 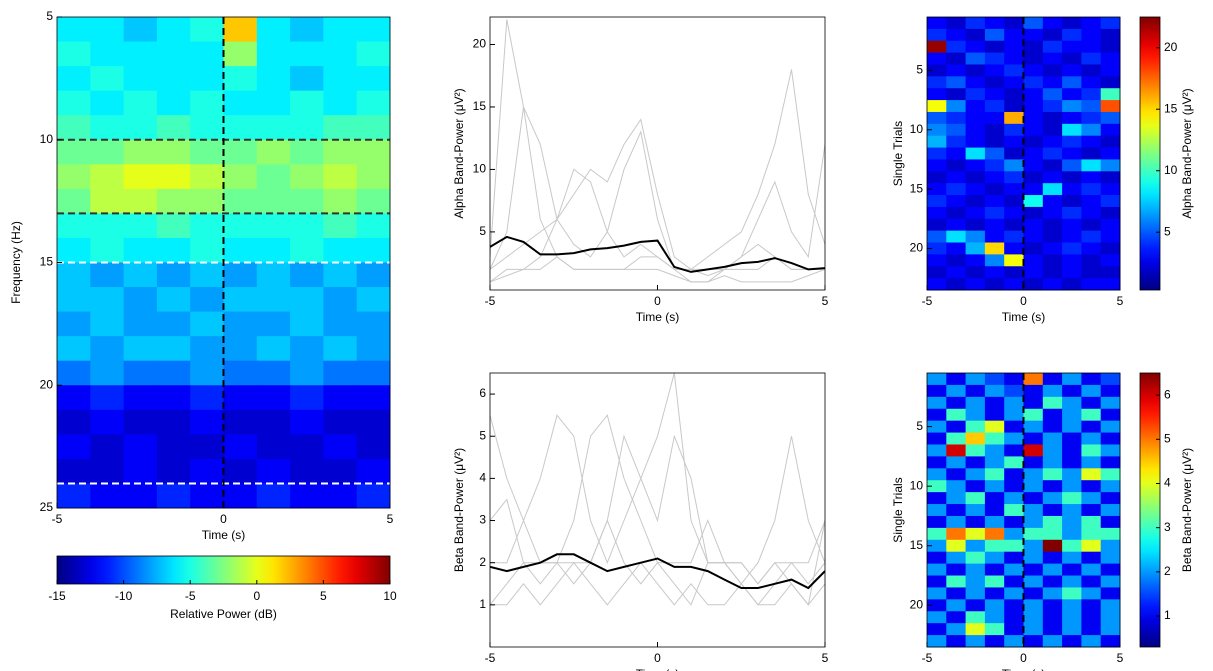 What do you see at coordinates (482, 435) in the screenshot?
I see `y-tick-label: 5` at bounding box center [482, 435].